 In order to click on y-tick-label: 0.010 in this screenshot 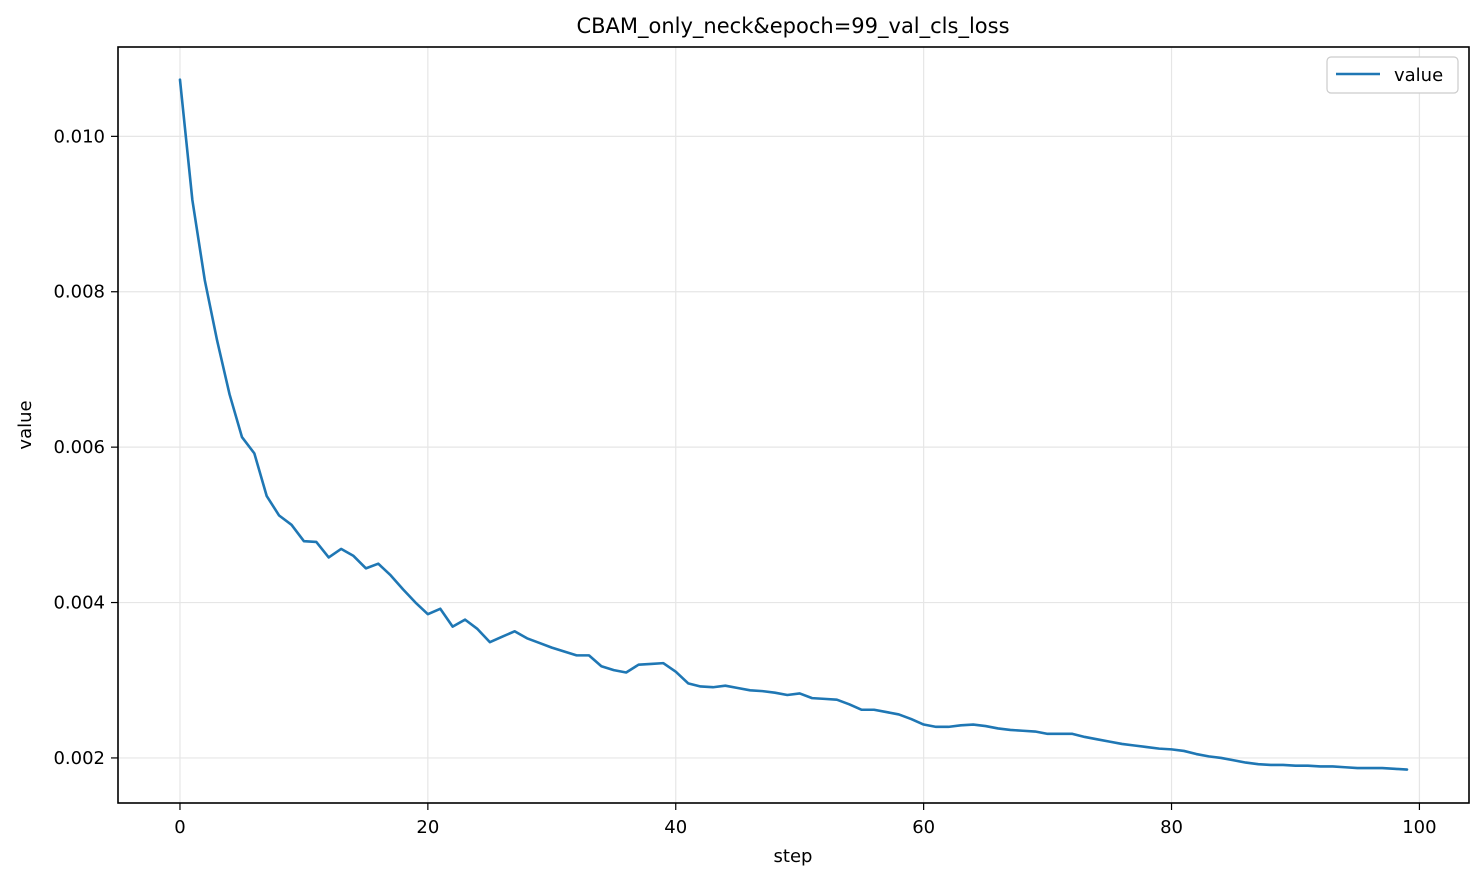, I will do `click(79, 136)`.